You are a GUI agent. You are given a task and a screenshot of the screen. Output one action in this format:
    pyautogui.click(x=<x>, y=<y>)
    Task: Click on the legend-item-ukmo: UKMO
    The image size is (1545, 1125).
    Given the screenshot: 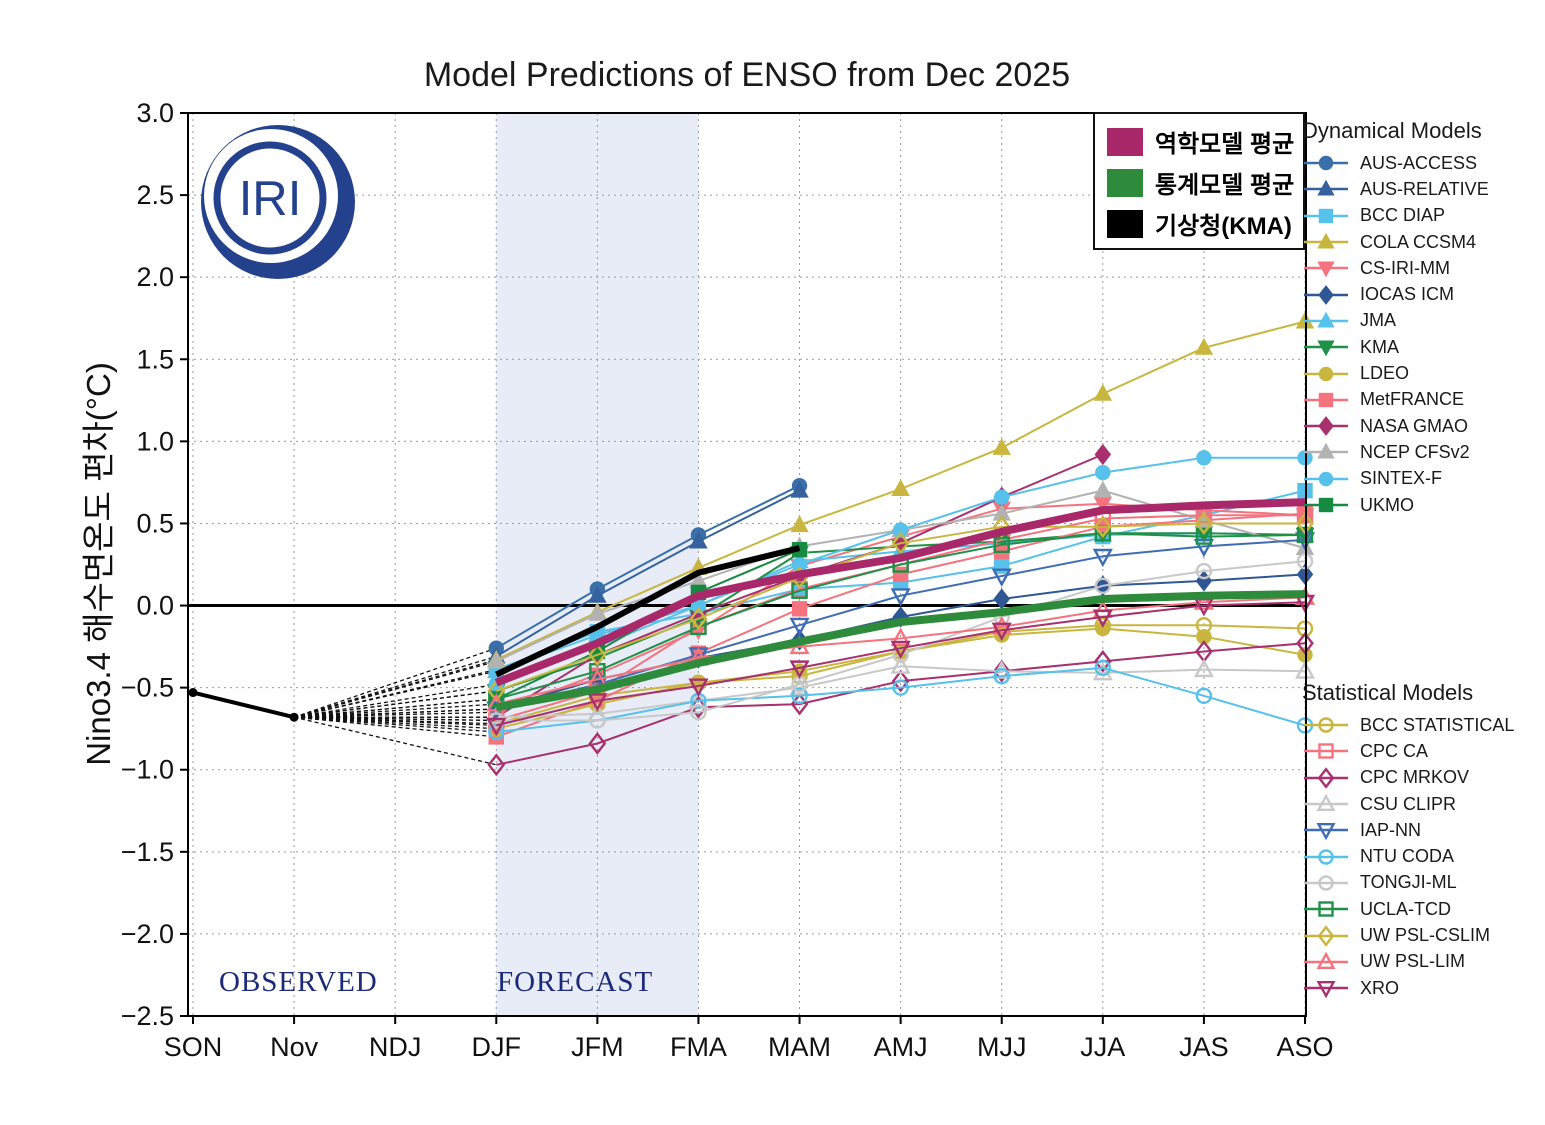 What is the action you would take?
    pyautogui.click(x=1422, y=505)
    